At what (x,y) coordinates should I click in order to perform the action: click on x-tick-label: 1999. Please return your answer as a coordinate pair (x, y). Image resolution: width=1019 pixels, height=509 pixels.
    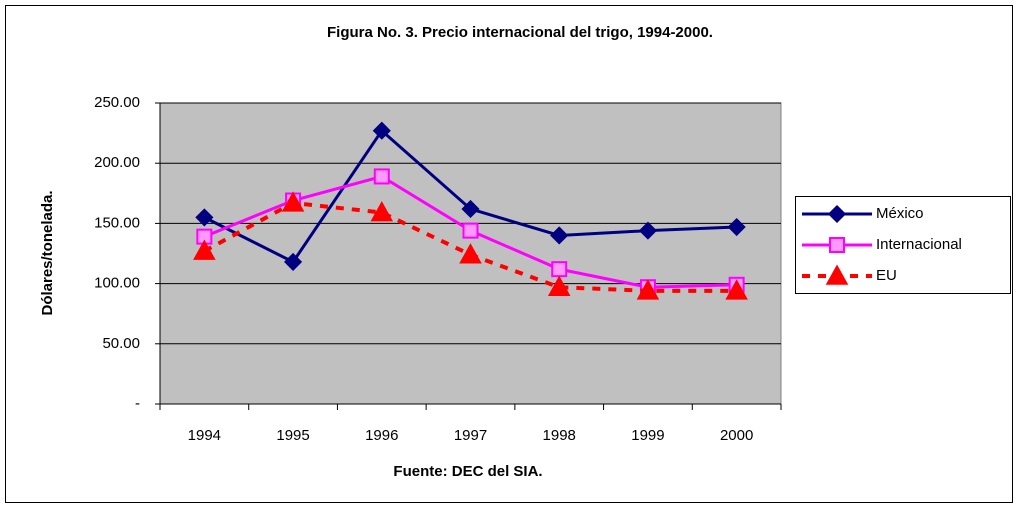
    Looking at the image, I should click on (647, 435).